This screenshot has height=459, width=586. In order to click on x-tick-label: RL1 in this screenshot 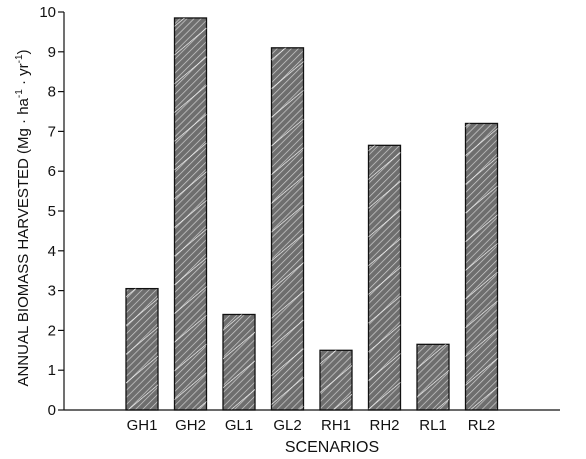, I will do `click(433, 425)`.